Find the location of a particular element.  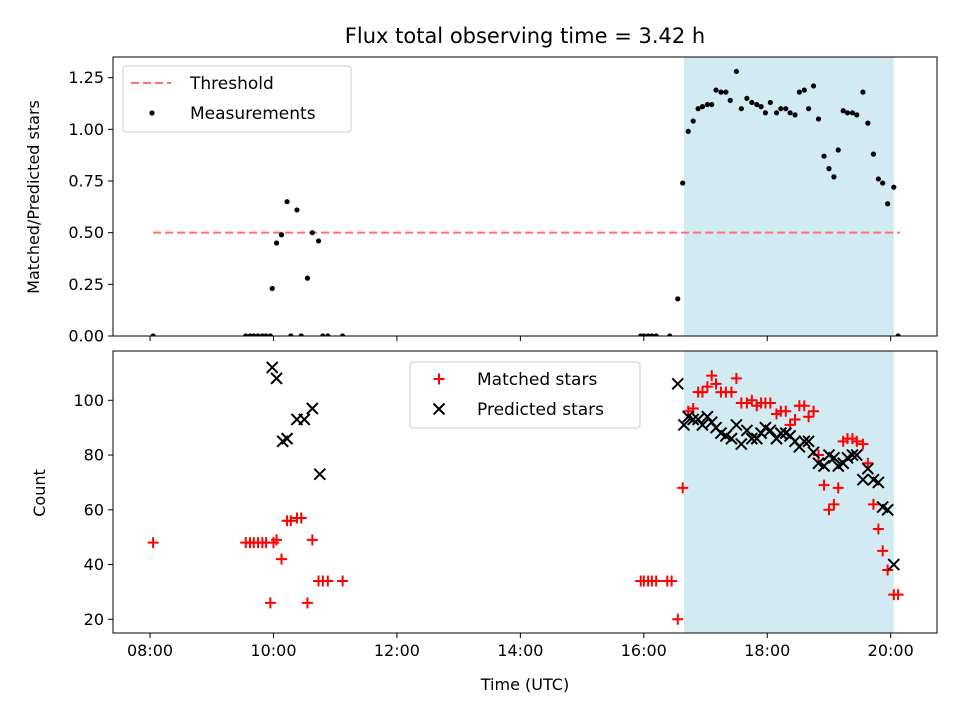

legend: Threshold Measurements is located at coordinates (237, 99).